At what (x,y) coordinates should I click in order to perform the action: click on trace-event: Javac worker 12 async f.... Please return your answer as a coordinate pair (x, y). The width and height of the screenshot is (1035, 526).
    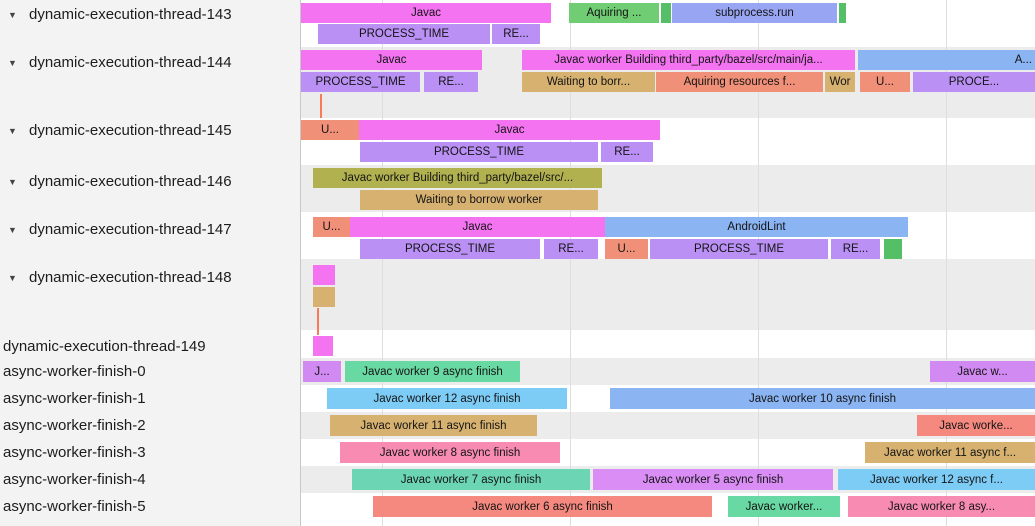
    Looking at the image, I should click on (936, 479).